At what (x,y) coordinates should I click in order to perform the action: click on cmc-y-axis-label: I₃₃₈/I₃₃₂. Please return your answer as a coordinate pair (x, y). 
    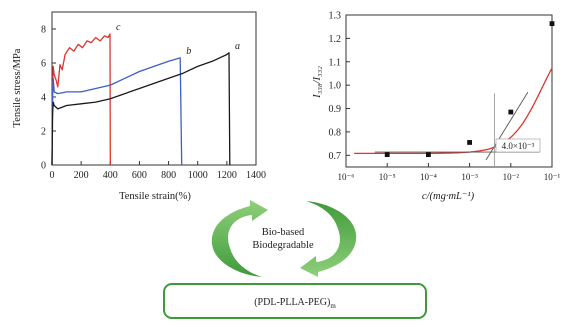
    Looking at the image, I should click on (317, 82).